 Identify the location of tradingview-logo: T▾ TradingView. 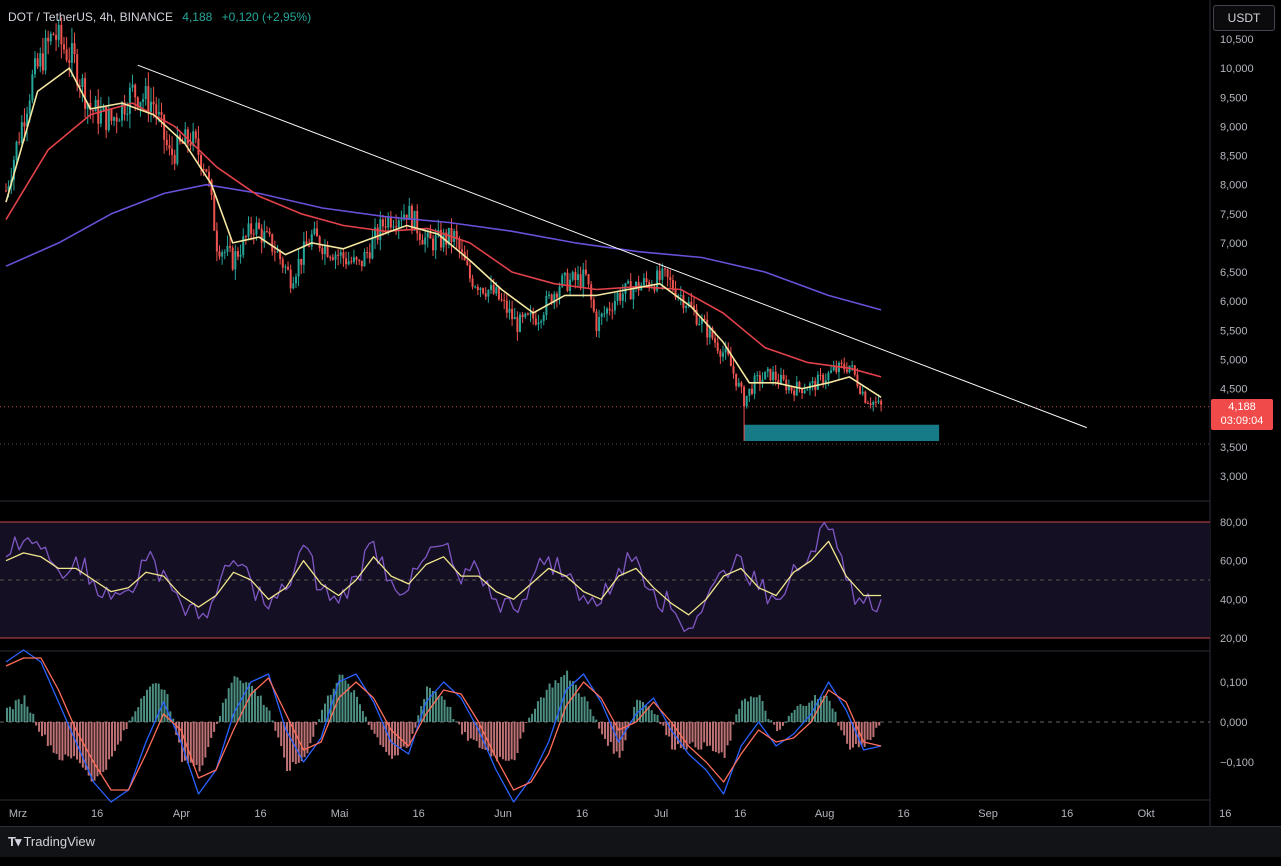
(51, 842).